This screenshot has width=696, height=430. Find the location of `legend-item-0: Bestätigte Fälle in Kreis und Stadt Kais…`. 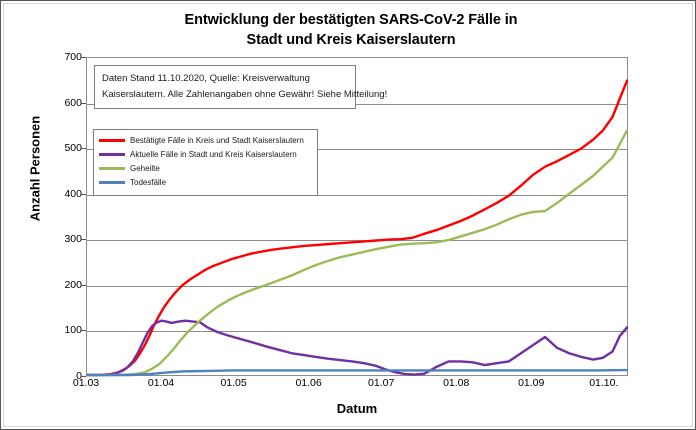

legend-item-0: Bestätigte Fälle in Kreis und Stadt Kais… is located at coordinates (205, 140).